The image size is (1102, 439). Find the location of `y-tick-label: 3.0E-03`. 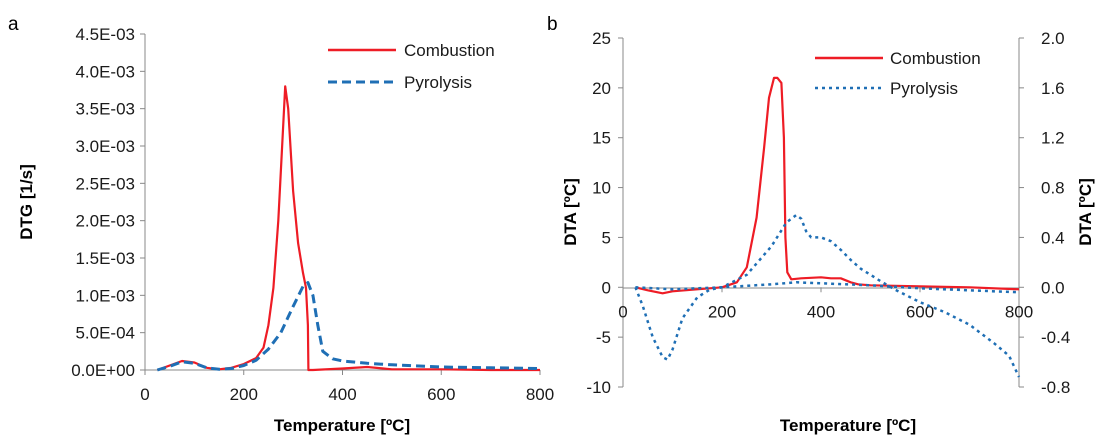

y-tick-label: 3.0E-03 is located at coordinates (105, 146).